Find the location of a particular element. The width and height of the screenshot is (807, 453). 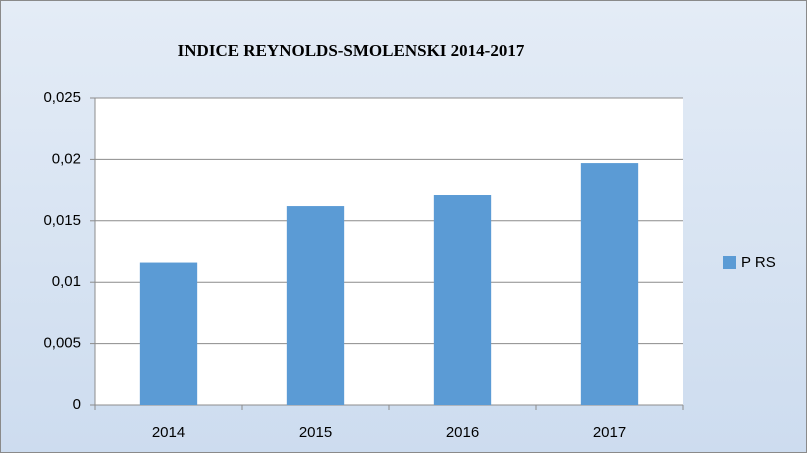

x-tick-label: 2017 is located at coordinates (609, 432).